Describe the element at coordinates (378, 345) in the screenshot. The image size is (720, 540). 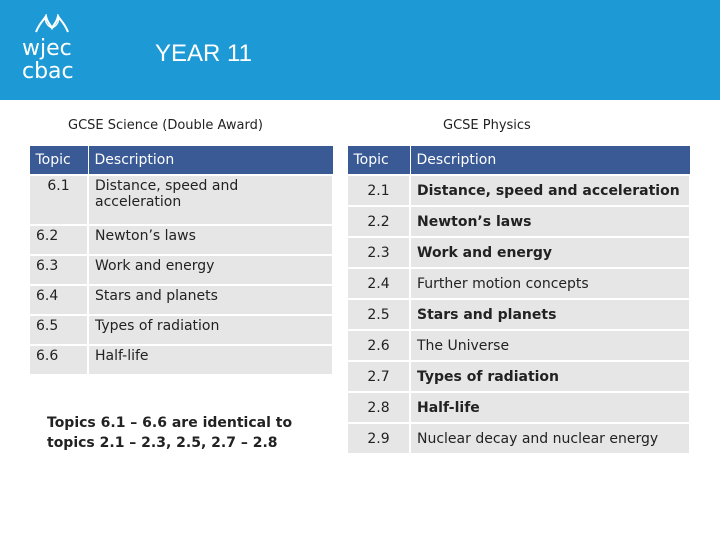
I see `topic-number: 2.6` at that location.